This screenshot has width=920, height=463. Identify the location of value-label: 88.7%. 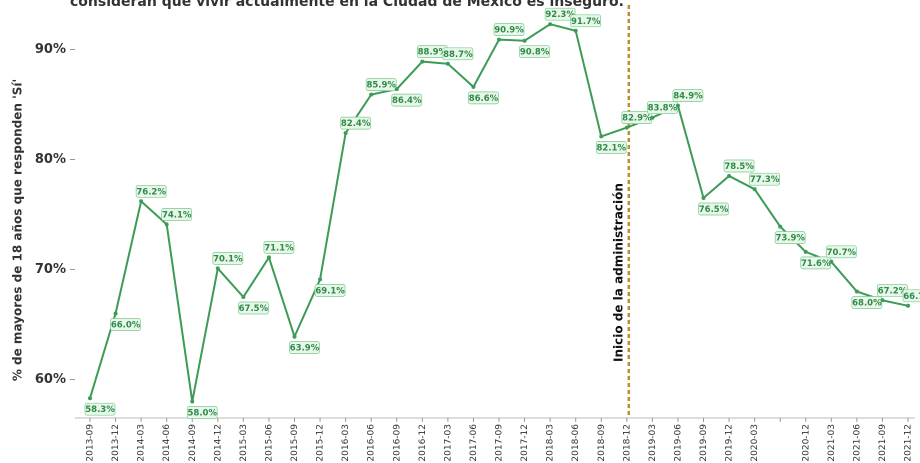
(458, 54).